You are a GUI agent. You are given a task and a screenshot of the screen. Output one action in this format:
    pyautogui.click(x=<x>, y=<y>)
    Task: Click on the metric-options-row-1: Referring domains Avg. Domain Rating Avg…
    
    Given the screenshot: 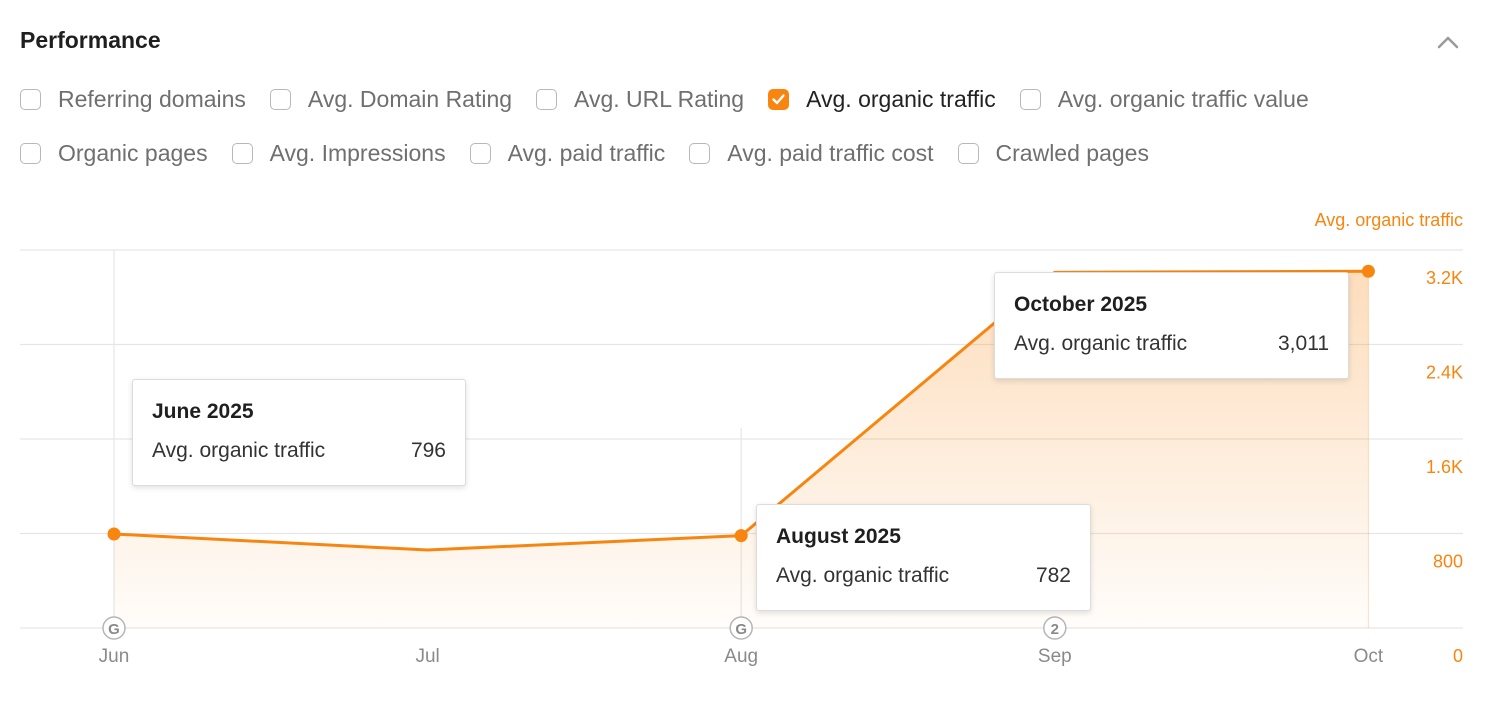 What is the action you would take?
    pyautogui.click(x=676, y=99)
    